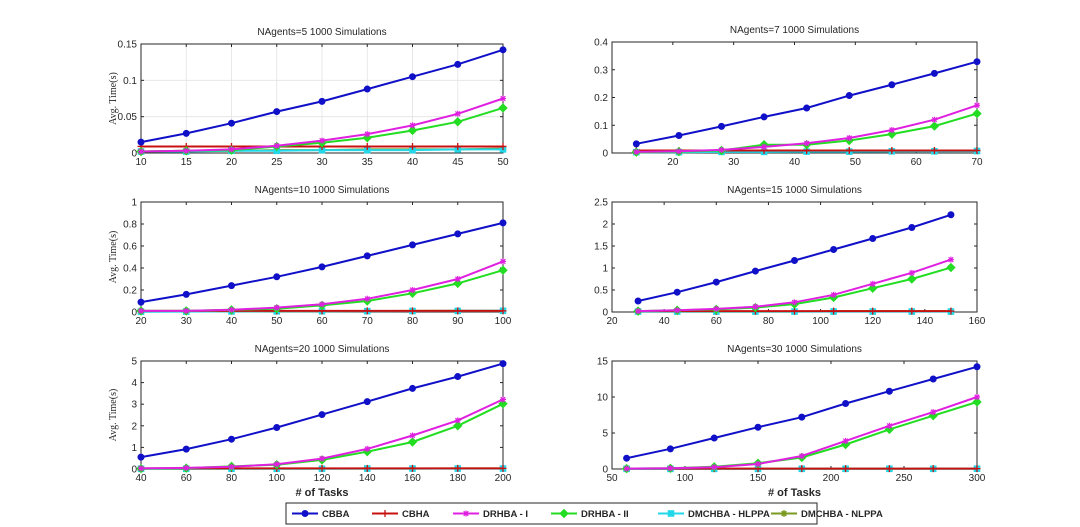 The width and height of the screenshot is (1080, 527). Describe the element at coordinates (130, 225) in the screenshot. I see `y-tick-label: 0.8` at that location.